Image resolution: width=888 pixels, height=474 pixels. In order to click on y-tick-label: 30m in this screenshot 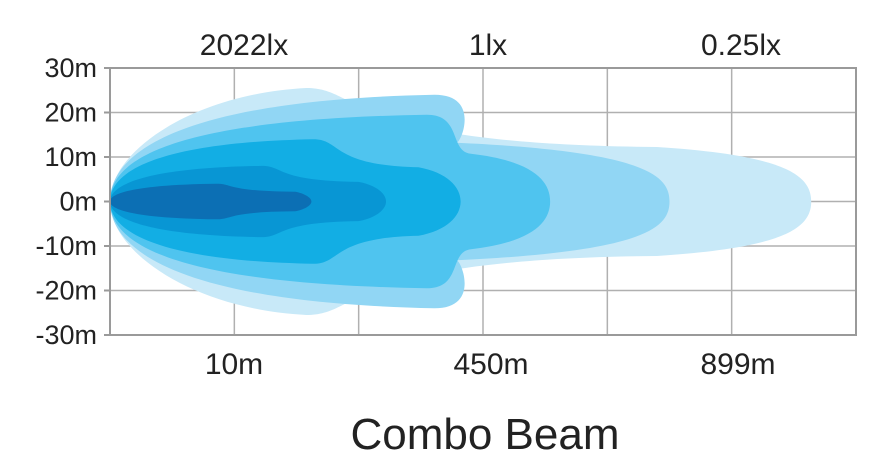, I will do `click(70, 68)`.